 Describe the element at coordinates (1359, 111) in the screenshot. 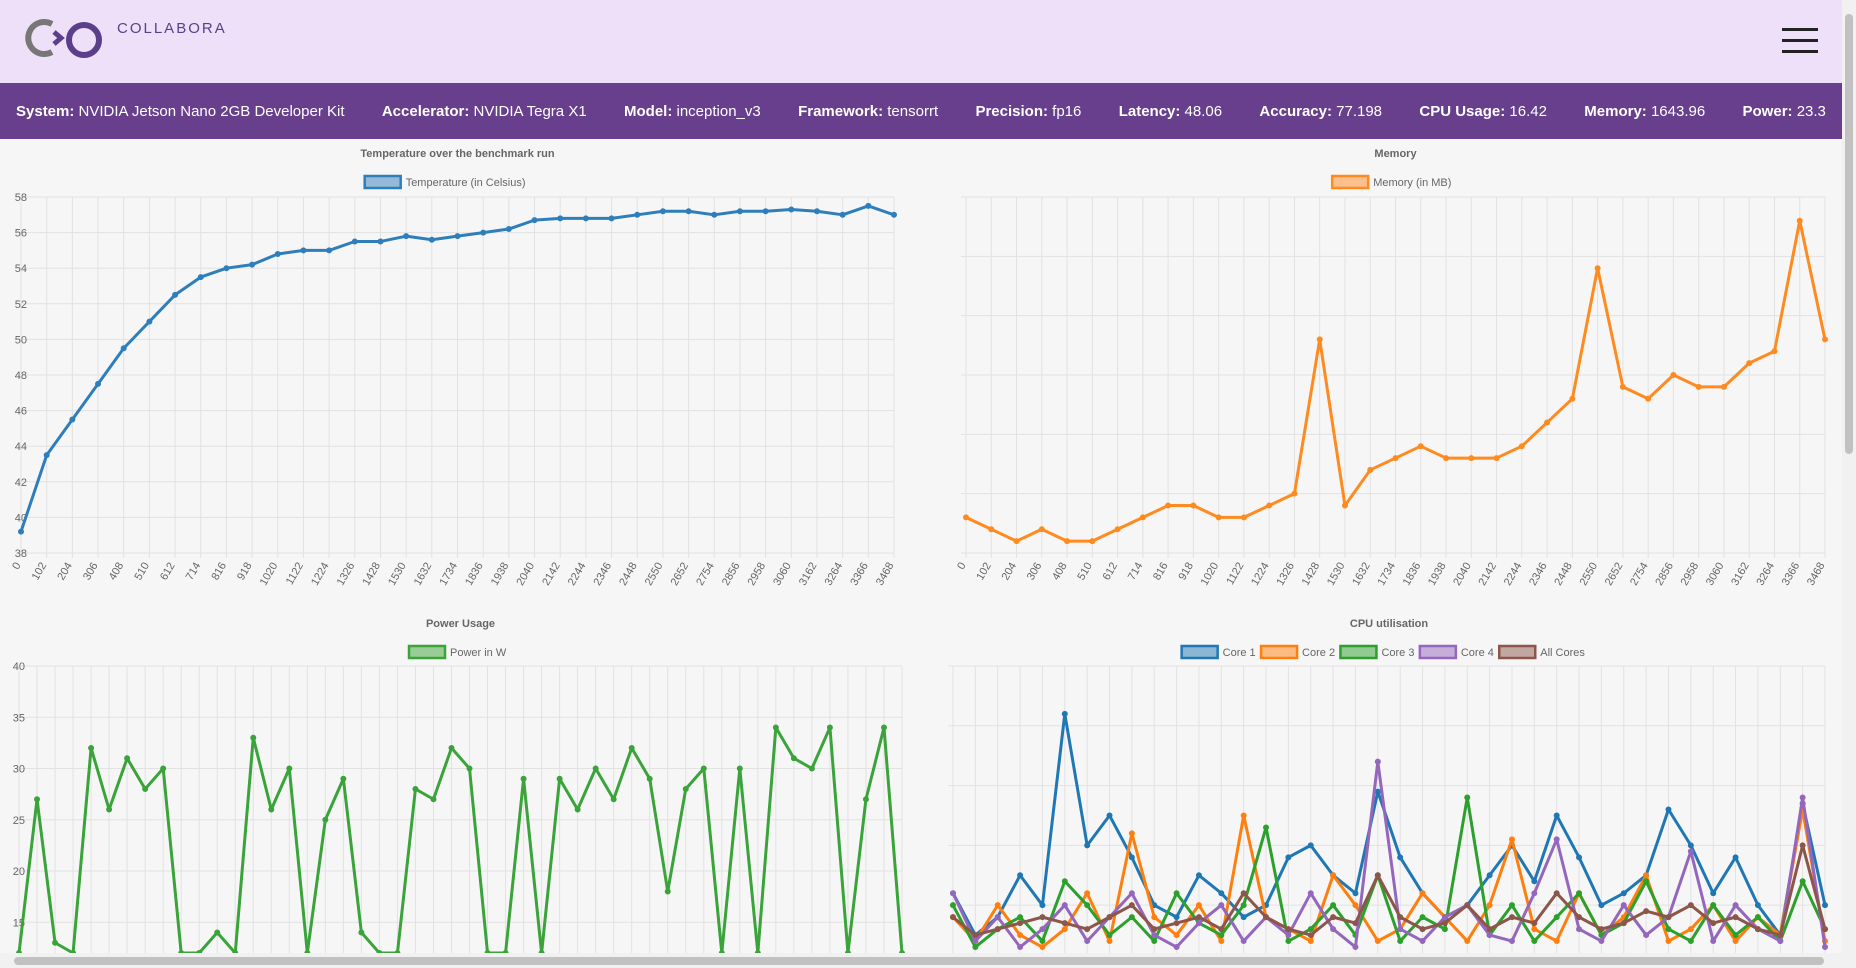

I see `info-value: 77.198` at that location.